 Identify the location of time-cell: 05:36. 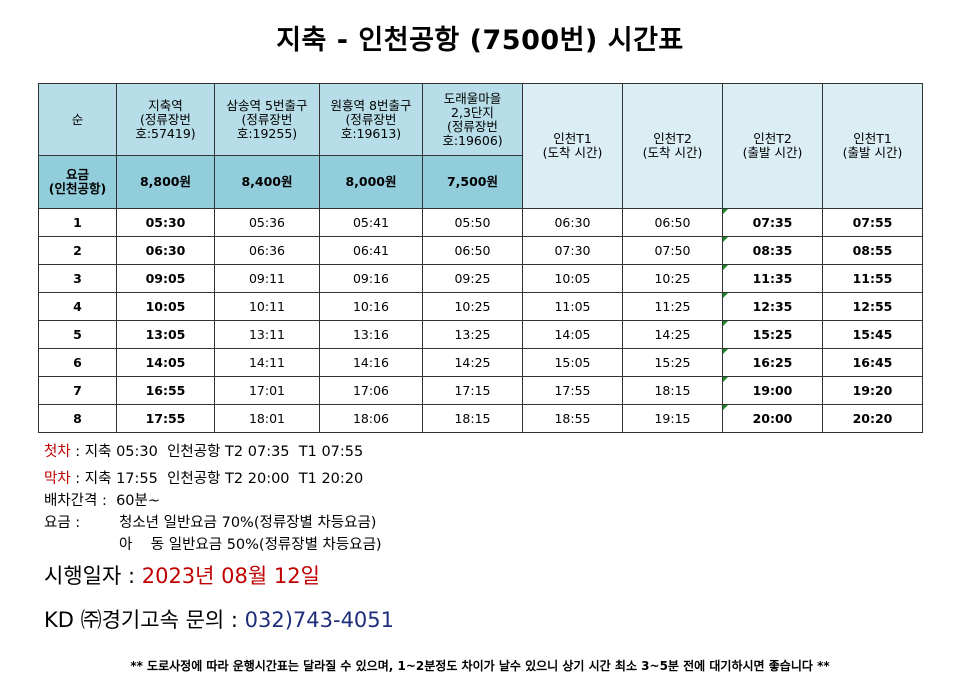
(267, 222).